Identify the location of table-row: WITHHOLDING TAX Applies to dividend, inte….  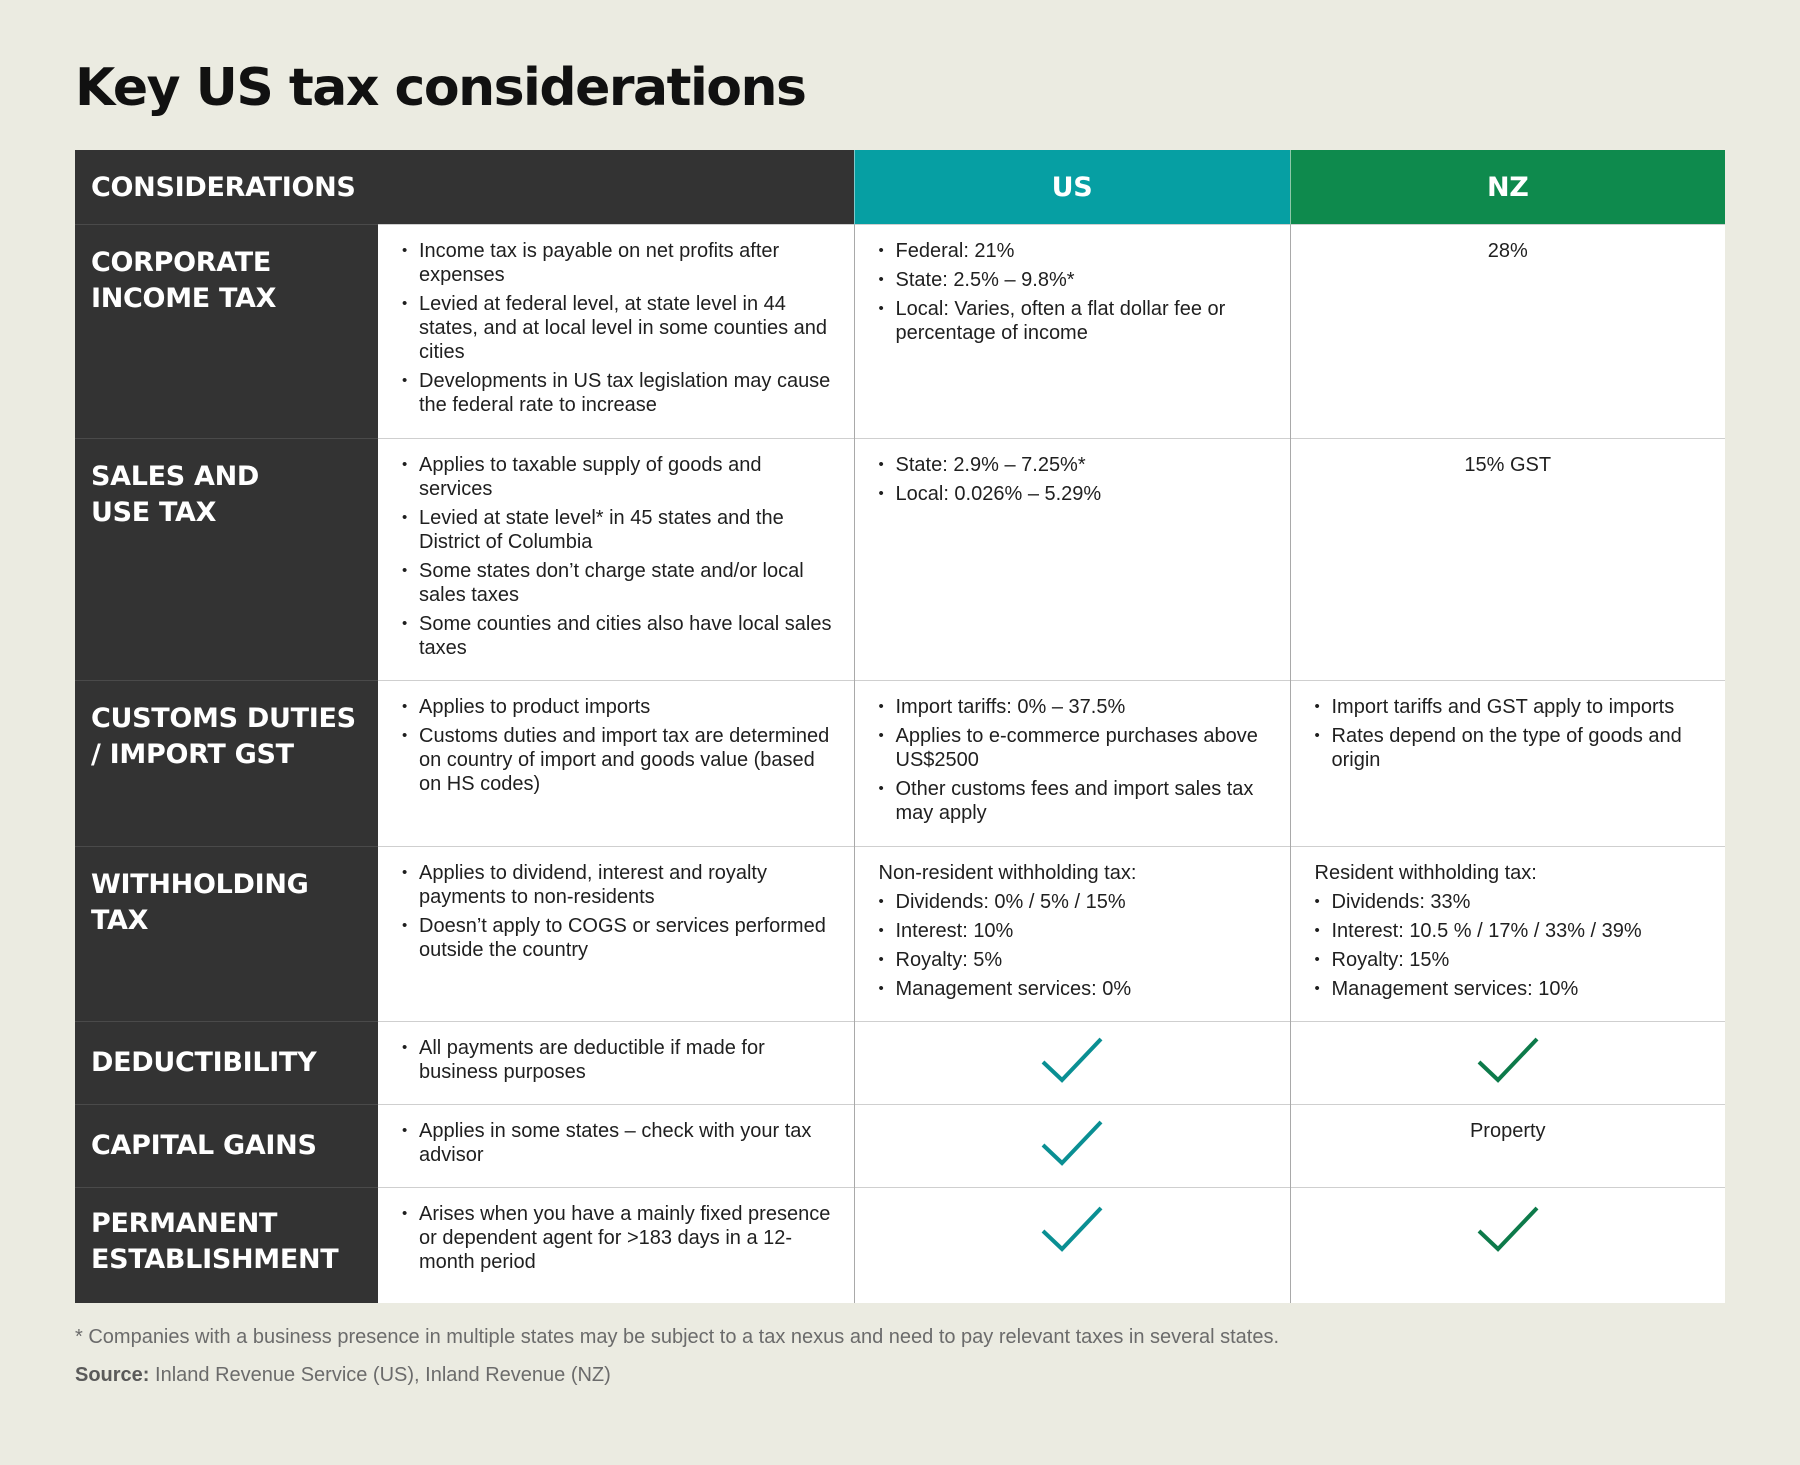
(900, 934).